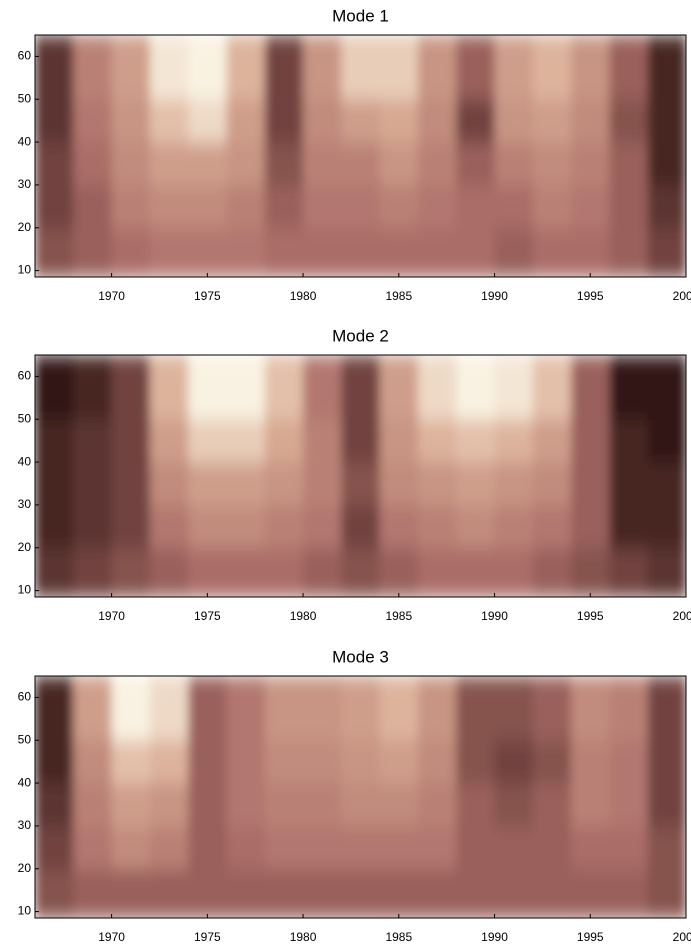  I want to click on y-tick-label: 50, so click(25, 98).